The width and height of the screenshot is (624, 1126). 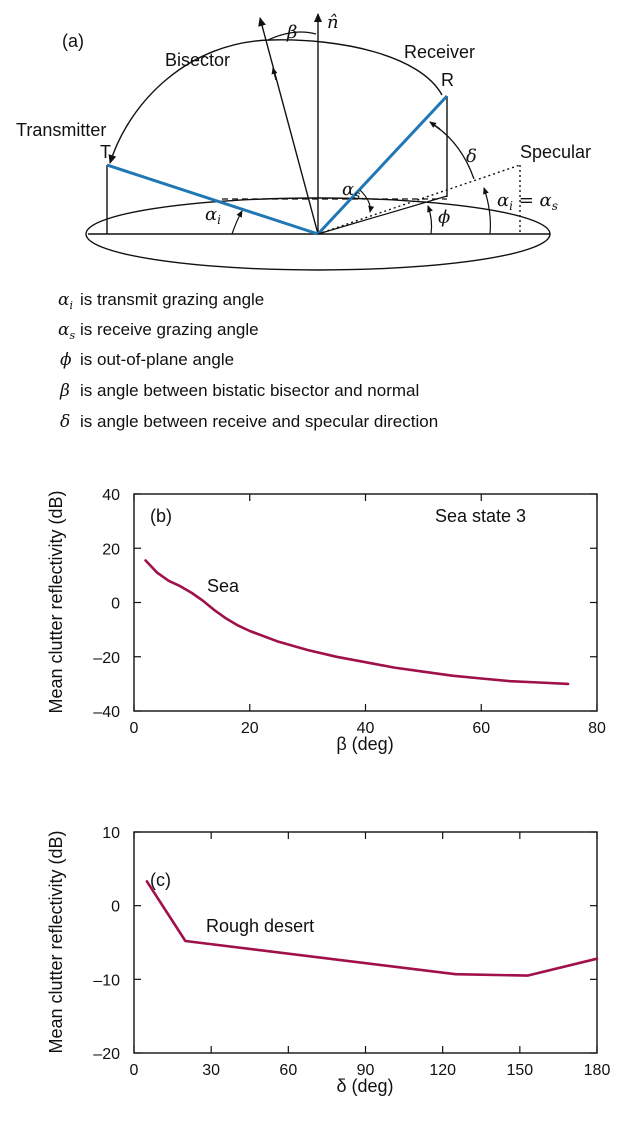 I want to click on series-label: Rough desert, so click(x=260, y=926).